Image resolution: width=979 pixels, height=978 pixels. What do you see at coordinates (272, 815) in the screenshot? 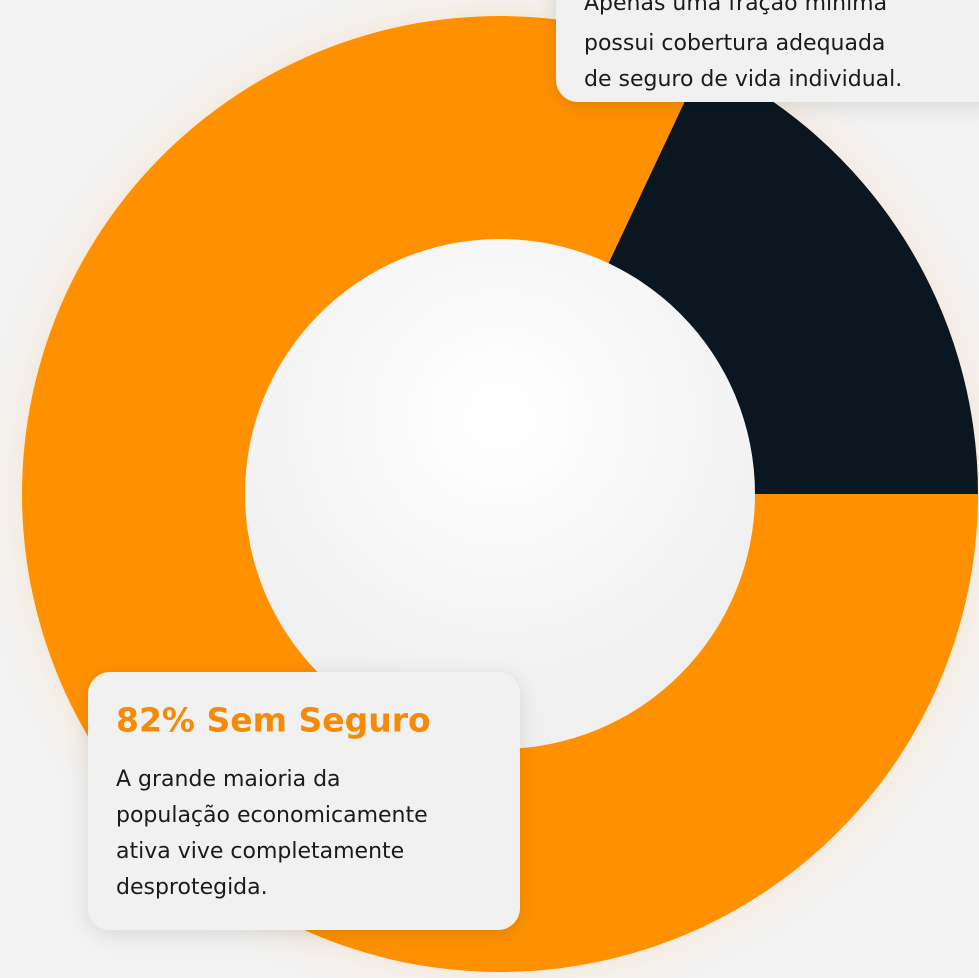
I see `annotation-line: população economicamente` at bounding box center [272, 815].